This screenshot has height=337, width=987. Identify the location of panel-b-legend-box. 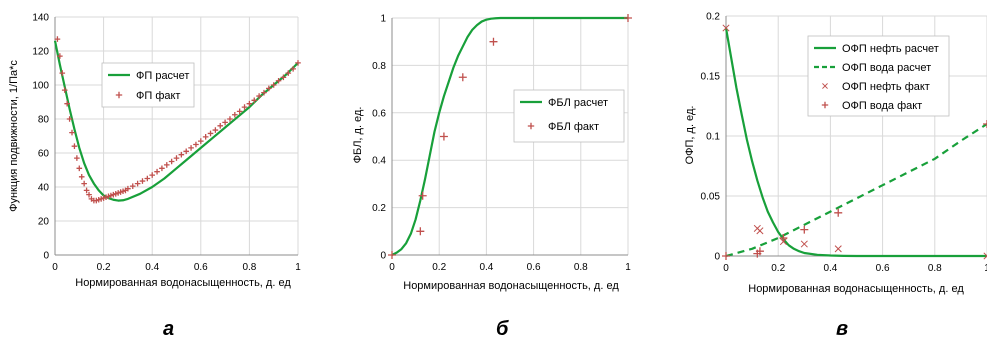
(569, 116).